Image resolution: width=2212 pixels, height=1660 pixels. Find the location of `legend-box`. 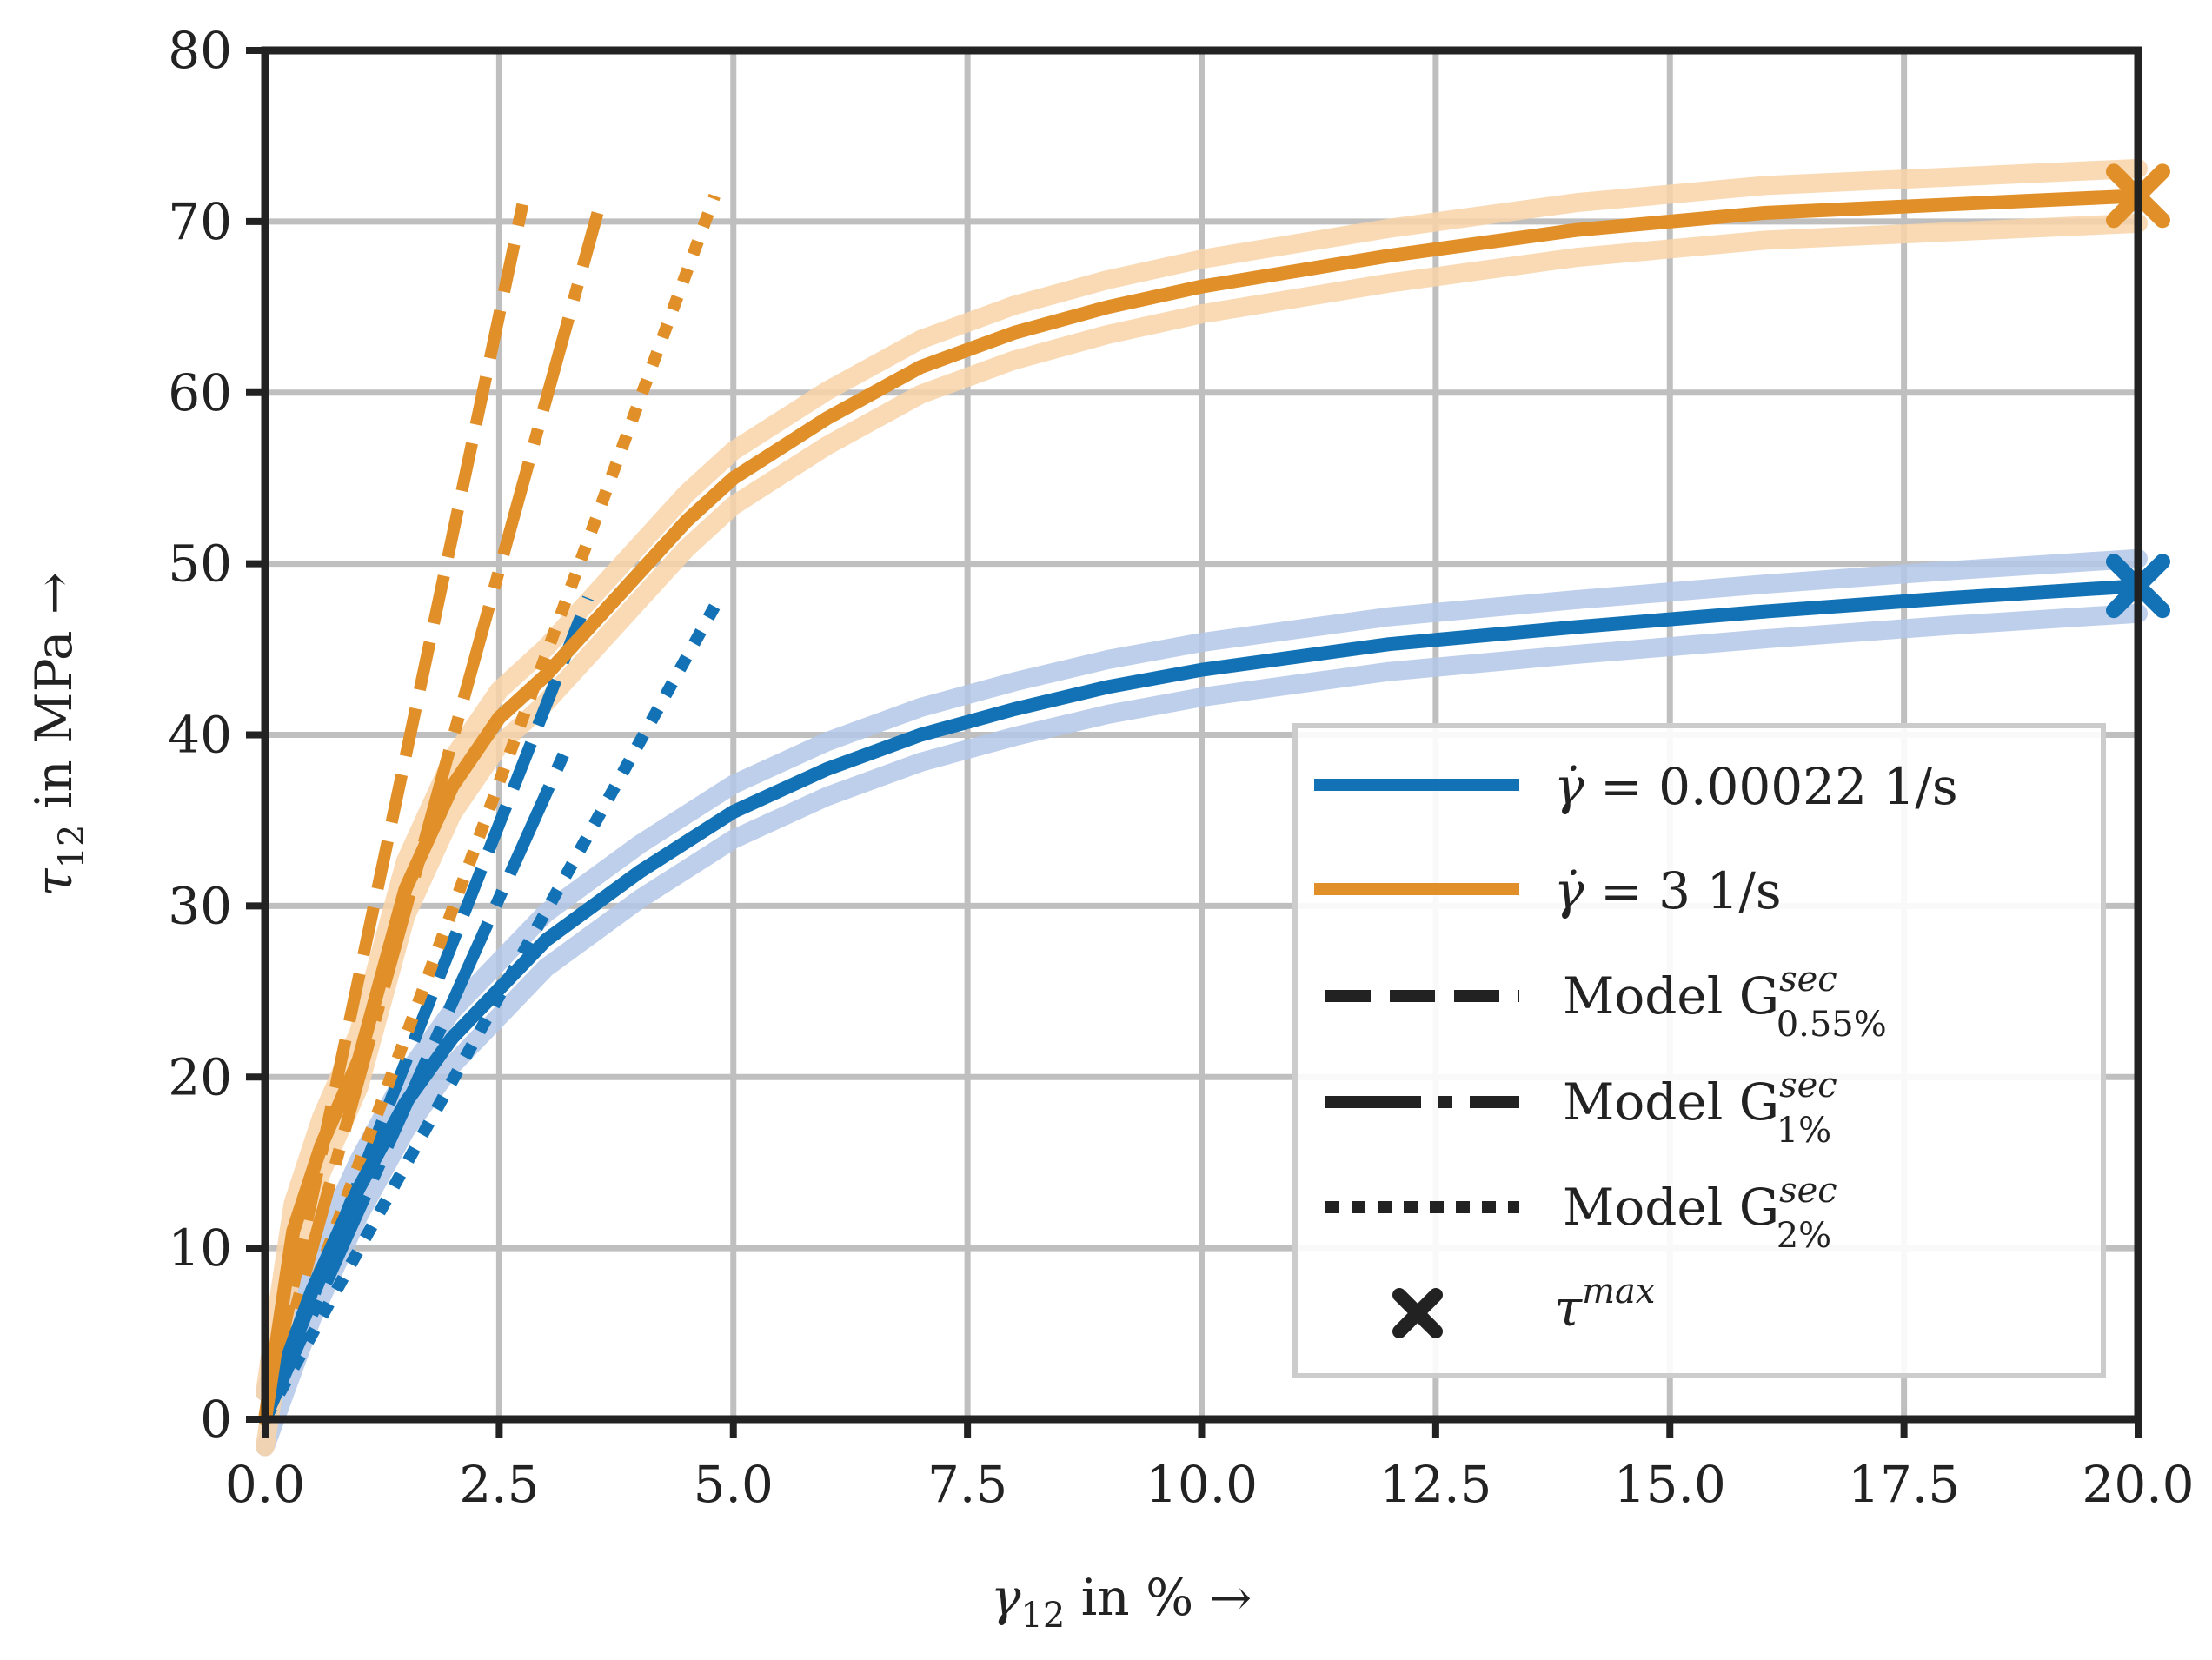

legend-box is located at coordinates (1699, 1051).